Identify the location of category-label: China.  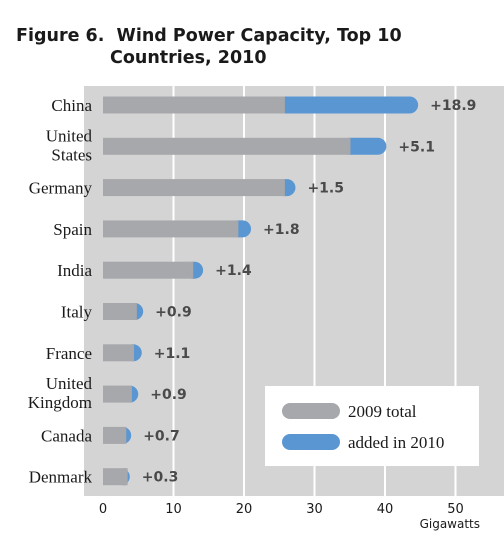
(71, 105).